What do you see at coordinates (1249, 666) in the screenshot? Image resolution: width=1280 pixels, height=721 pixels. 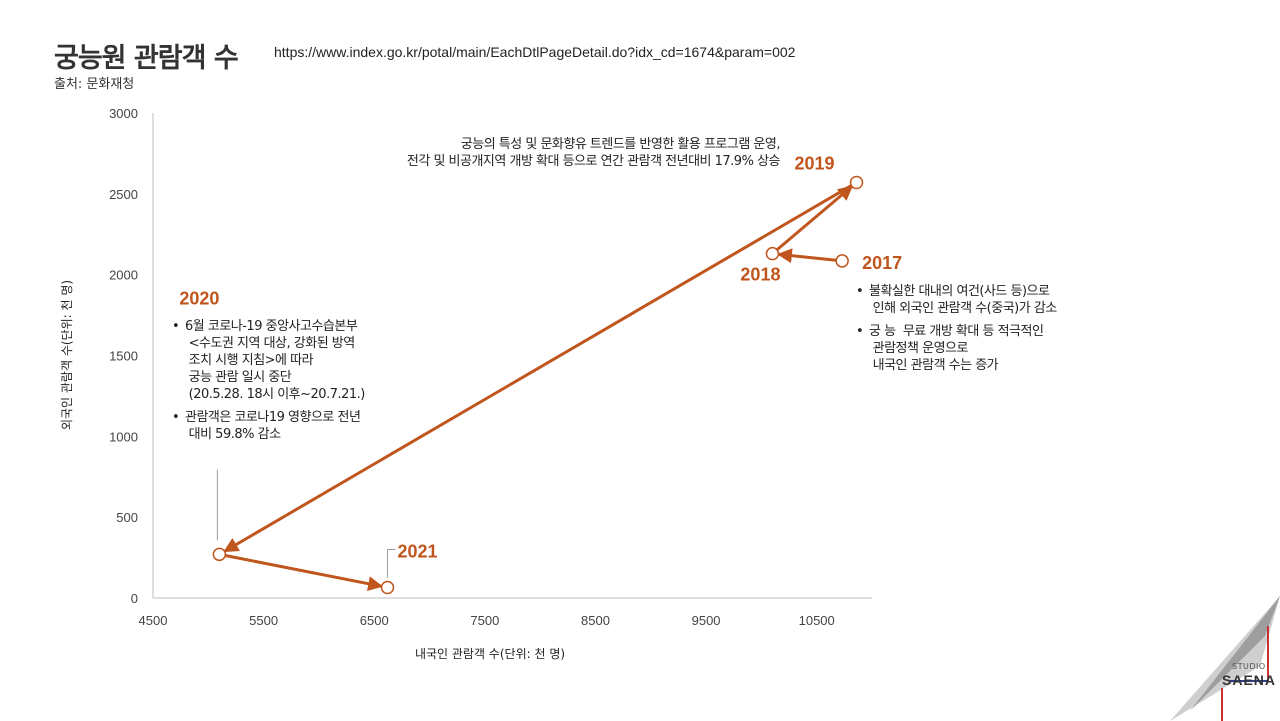 I see `logo-studio-text: STUDIO` at bounding box center [1249, 666].